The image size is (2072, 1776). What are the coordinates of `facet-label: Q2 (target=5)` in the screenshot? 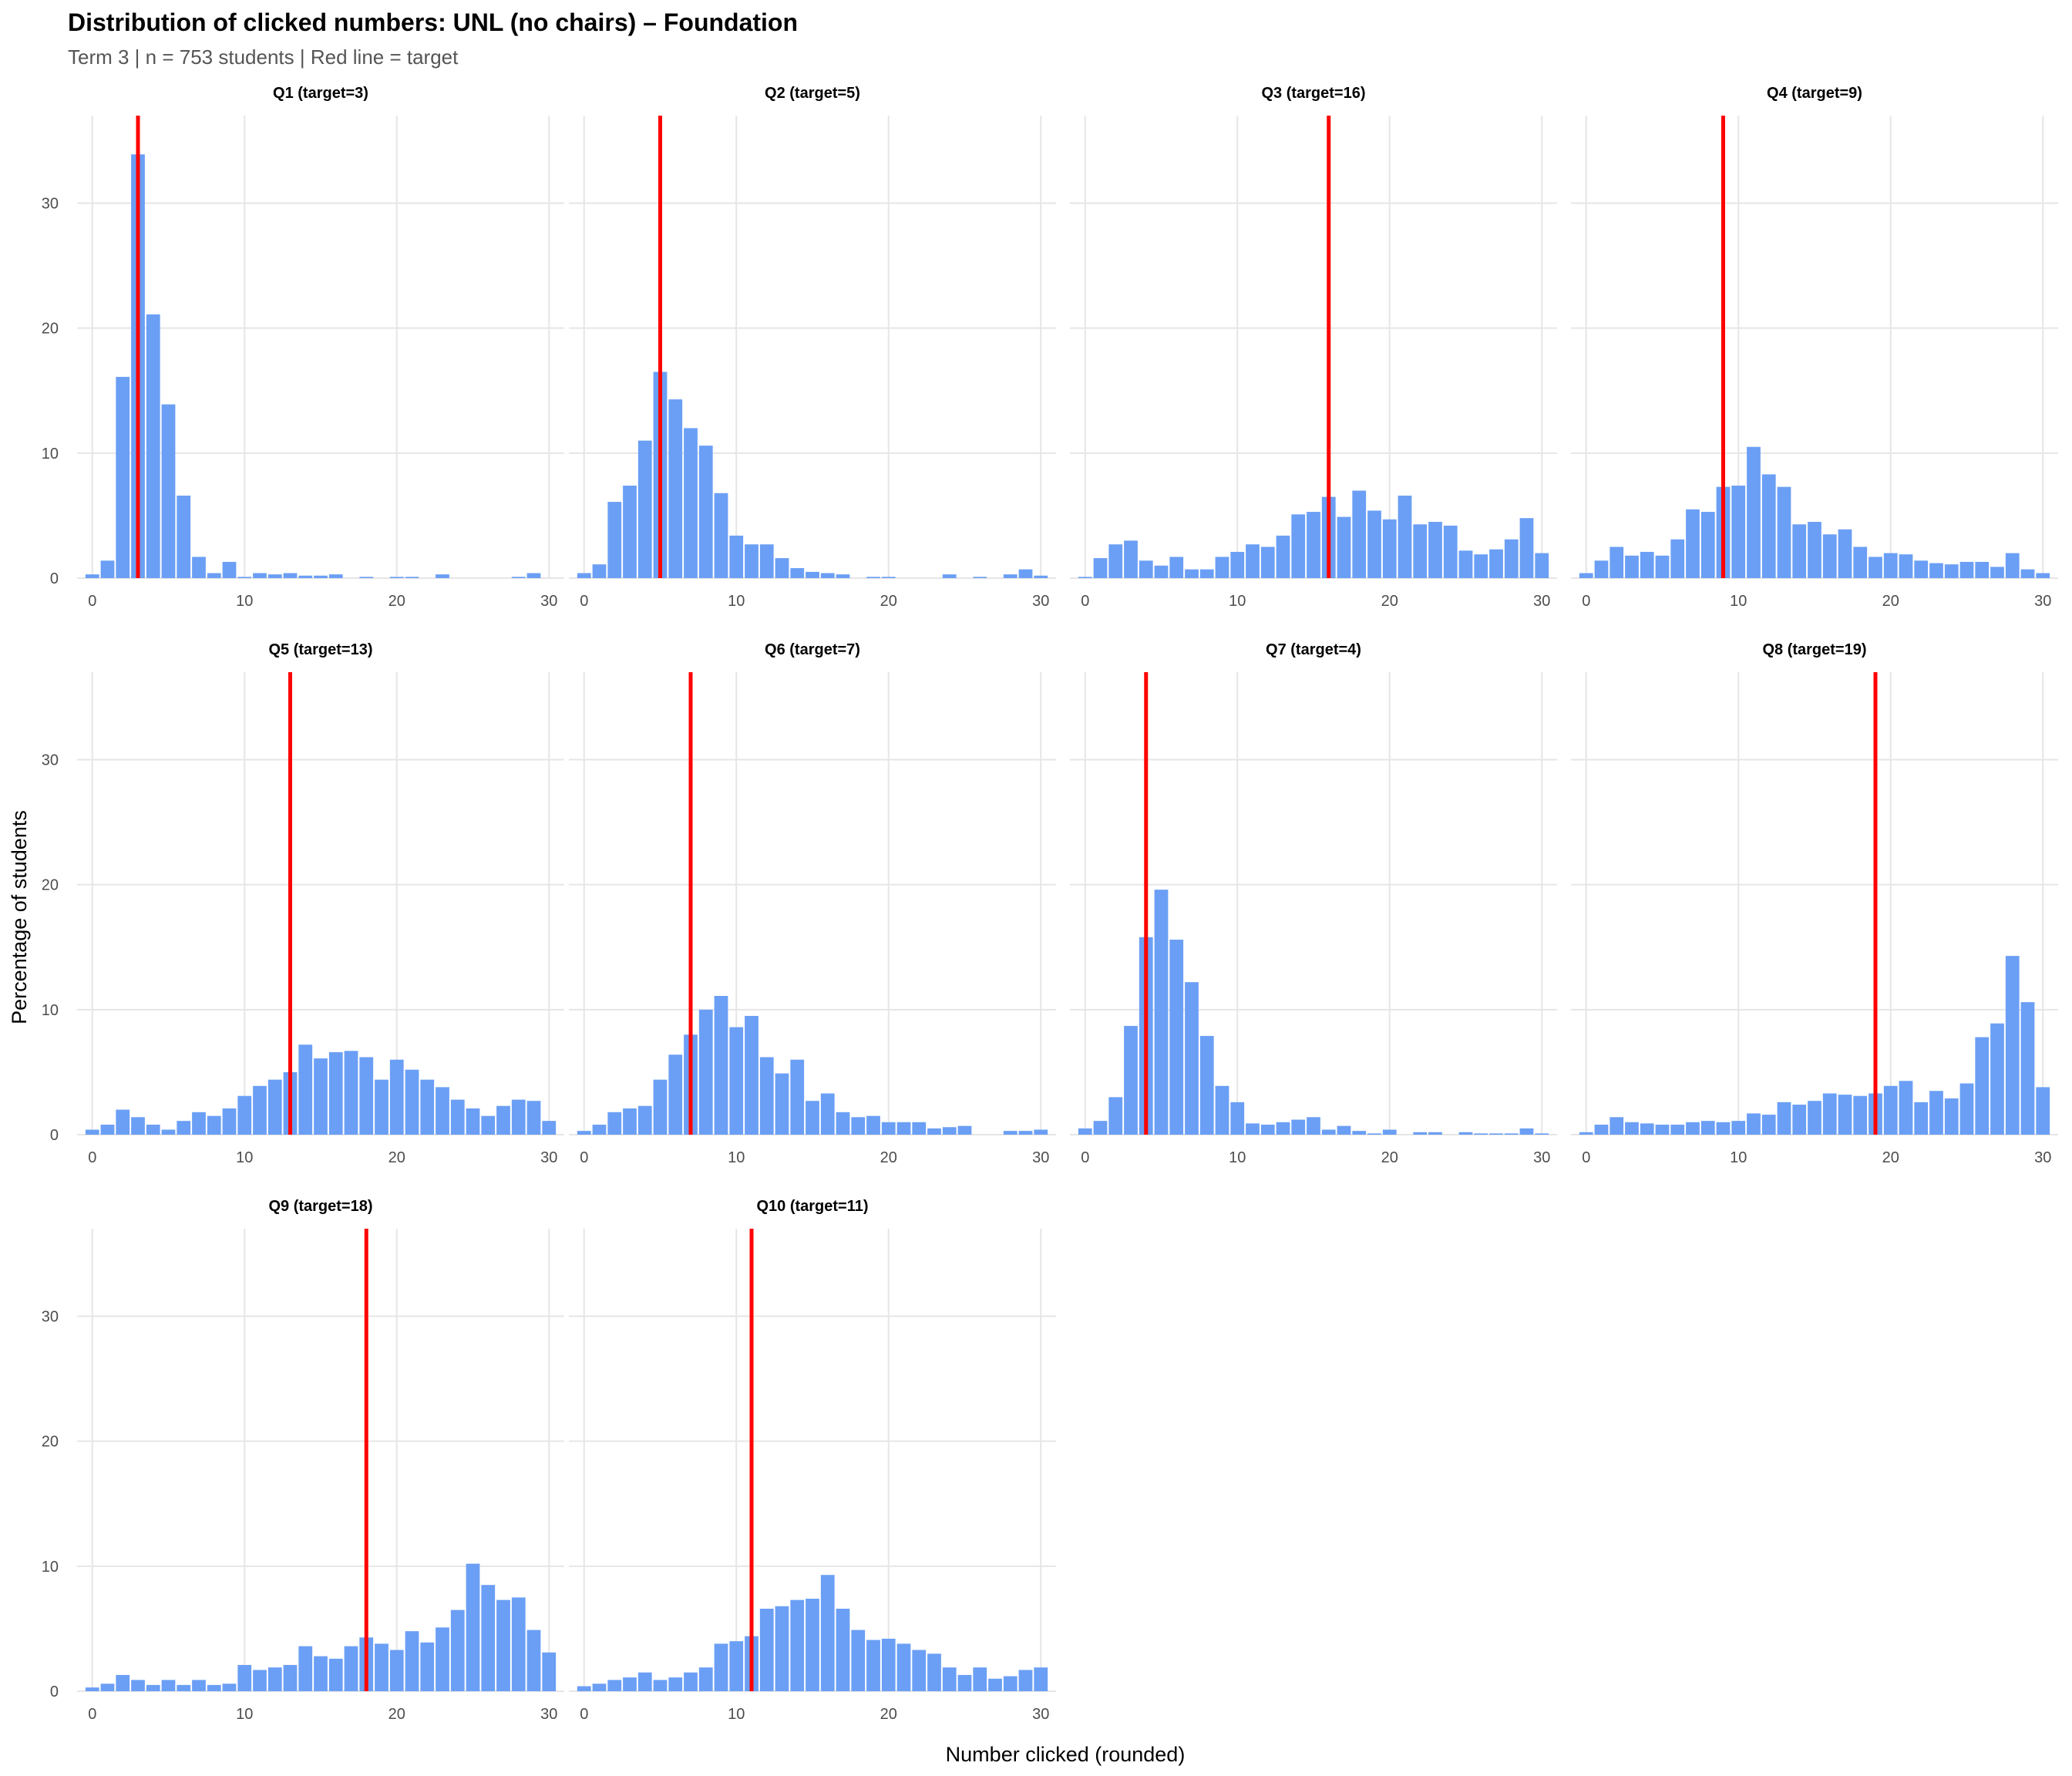 It's located at (813, 94).